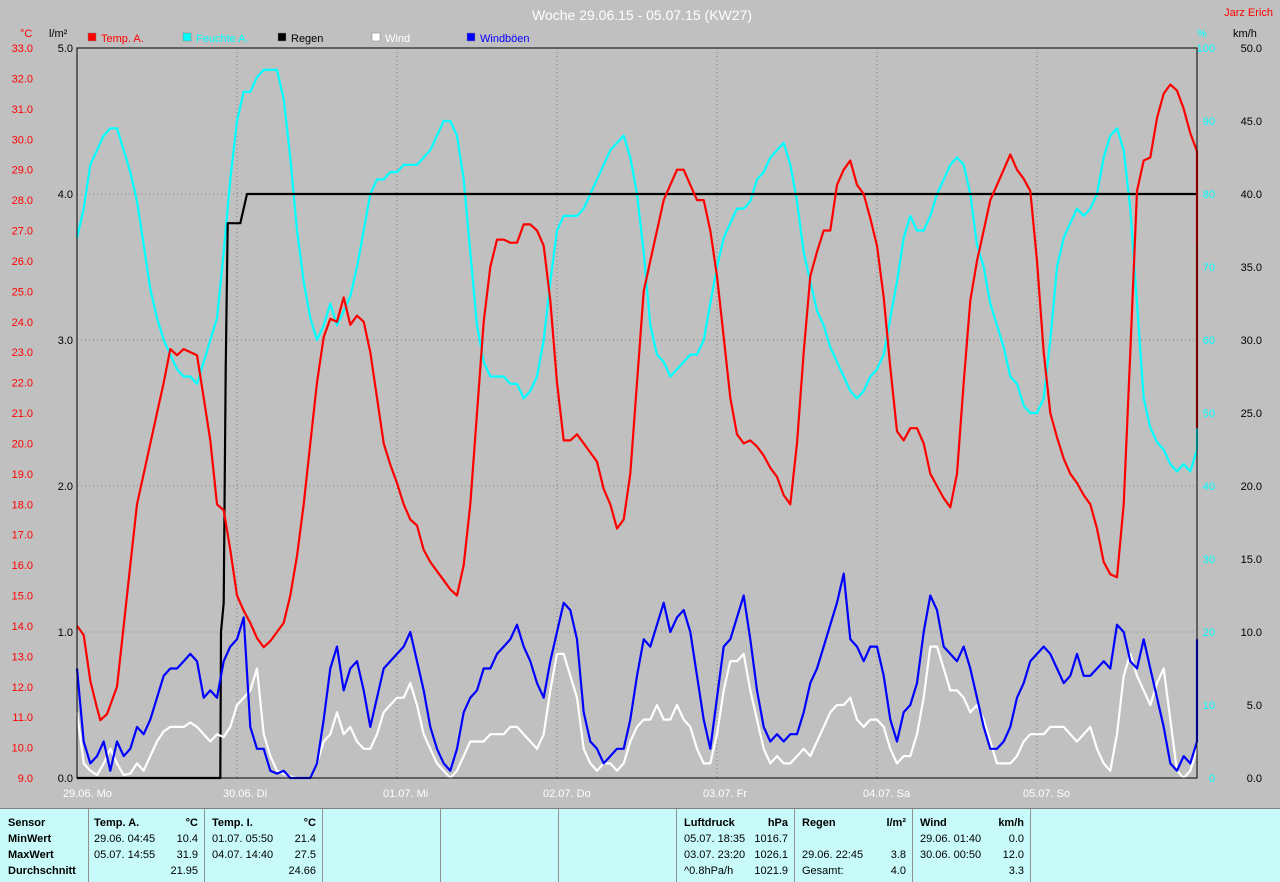  What do you see at coordinates (1251, 268) in the screenshot?
I see `wind-tick-label: 35.0` at bounding box center [1251, 268].